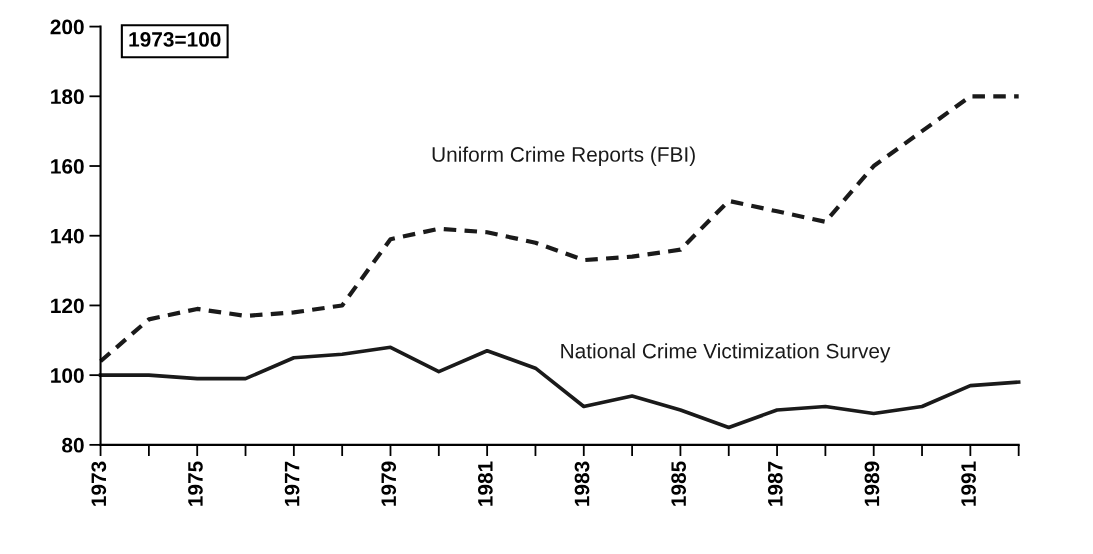  I want to click on y-tick-label: 100, so click(67, 375).